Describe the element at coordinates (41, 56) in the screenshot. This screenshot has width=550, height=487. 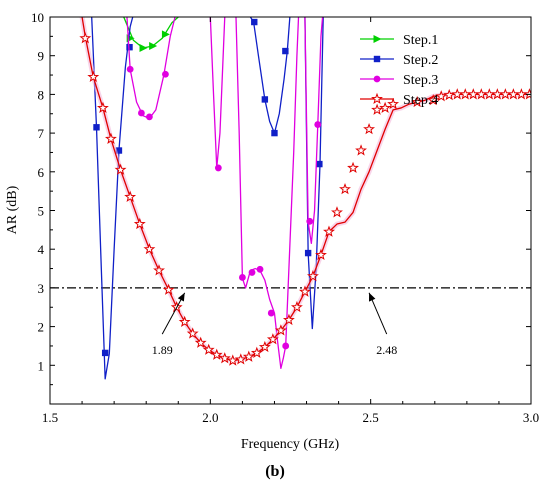
I see `y-tick-label: 9` at that location.